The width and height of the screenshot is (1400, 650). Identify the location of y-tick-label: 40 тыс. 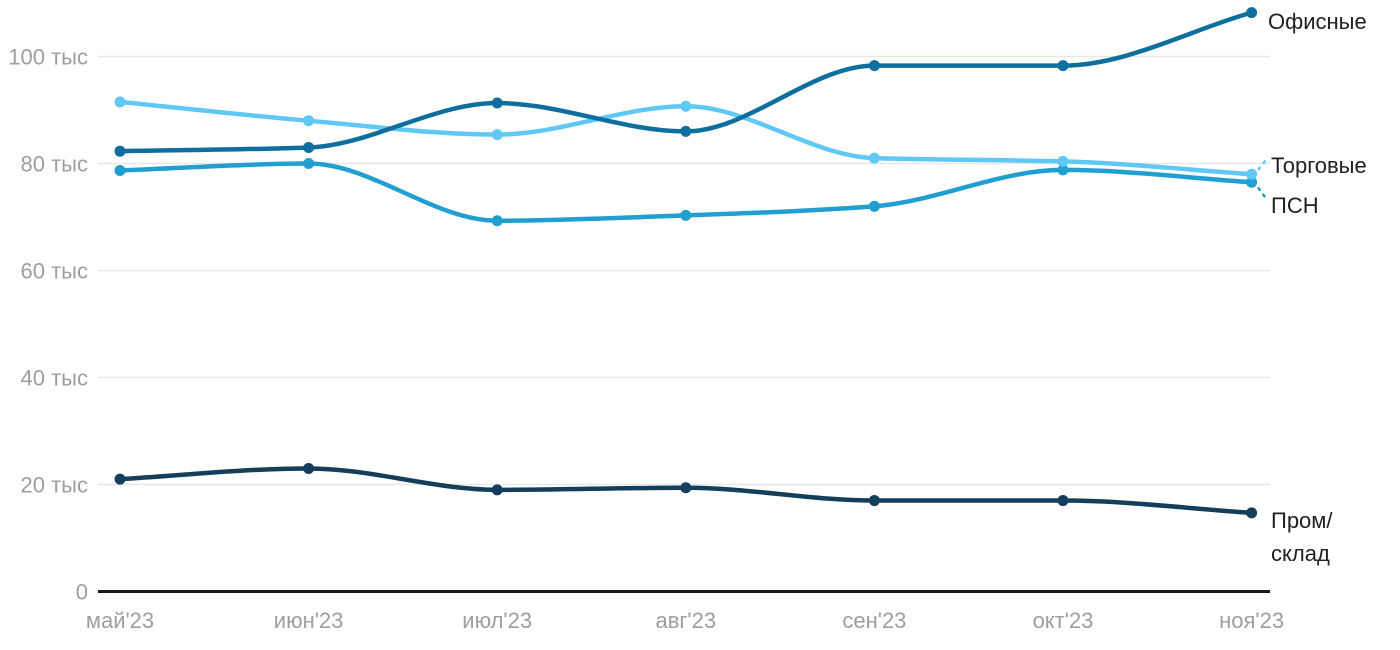
(54, 378).